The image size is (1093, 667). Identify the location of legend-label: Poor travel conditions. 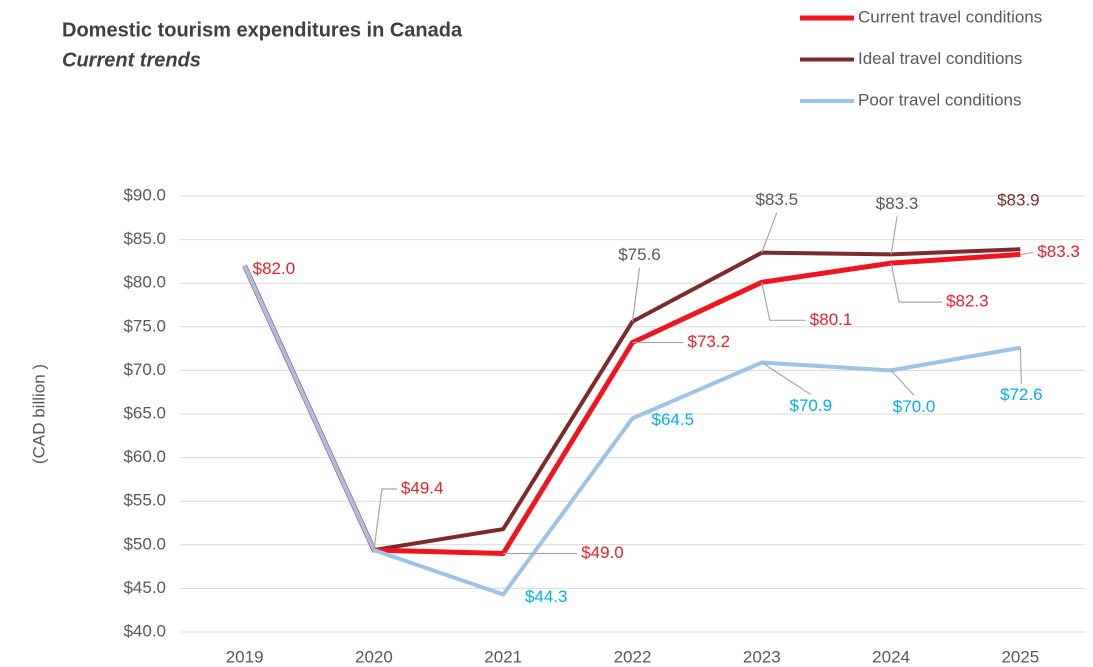
(939, 99).